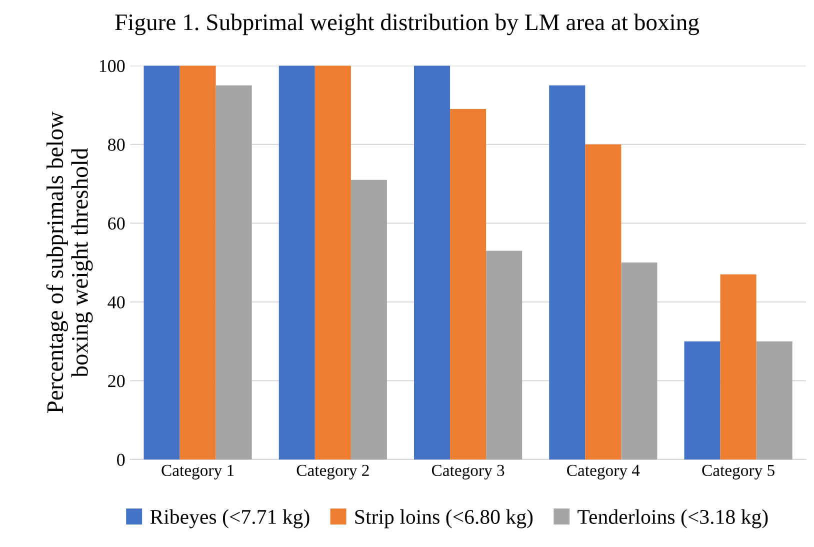  What do you see at coordinates (112, 66) in the screenshot?
I see `y-tick-label: 100` at bounding box center [112, 66].